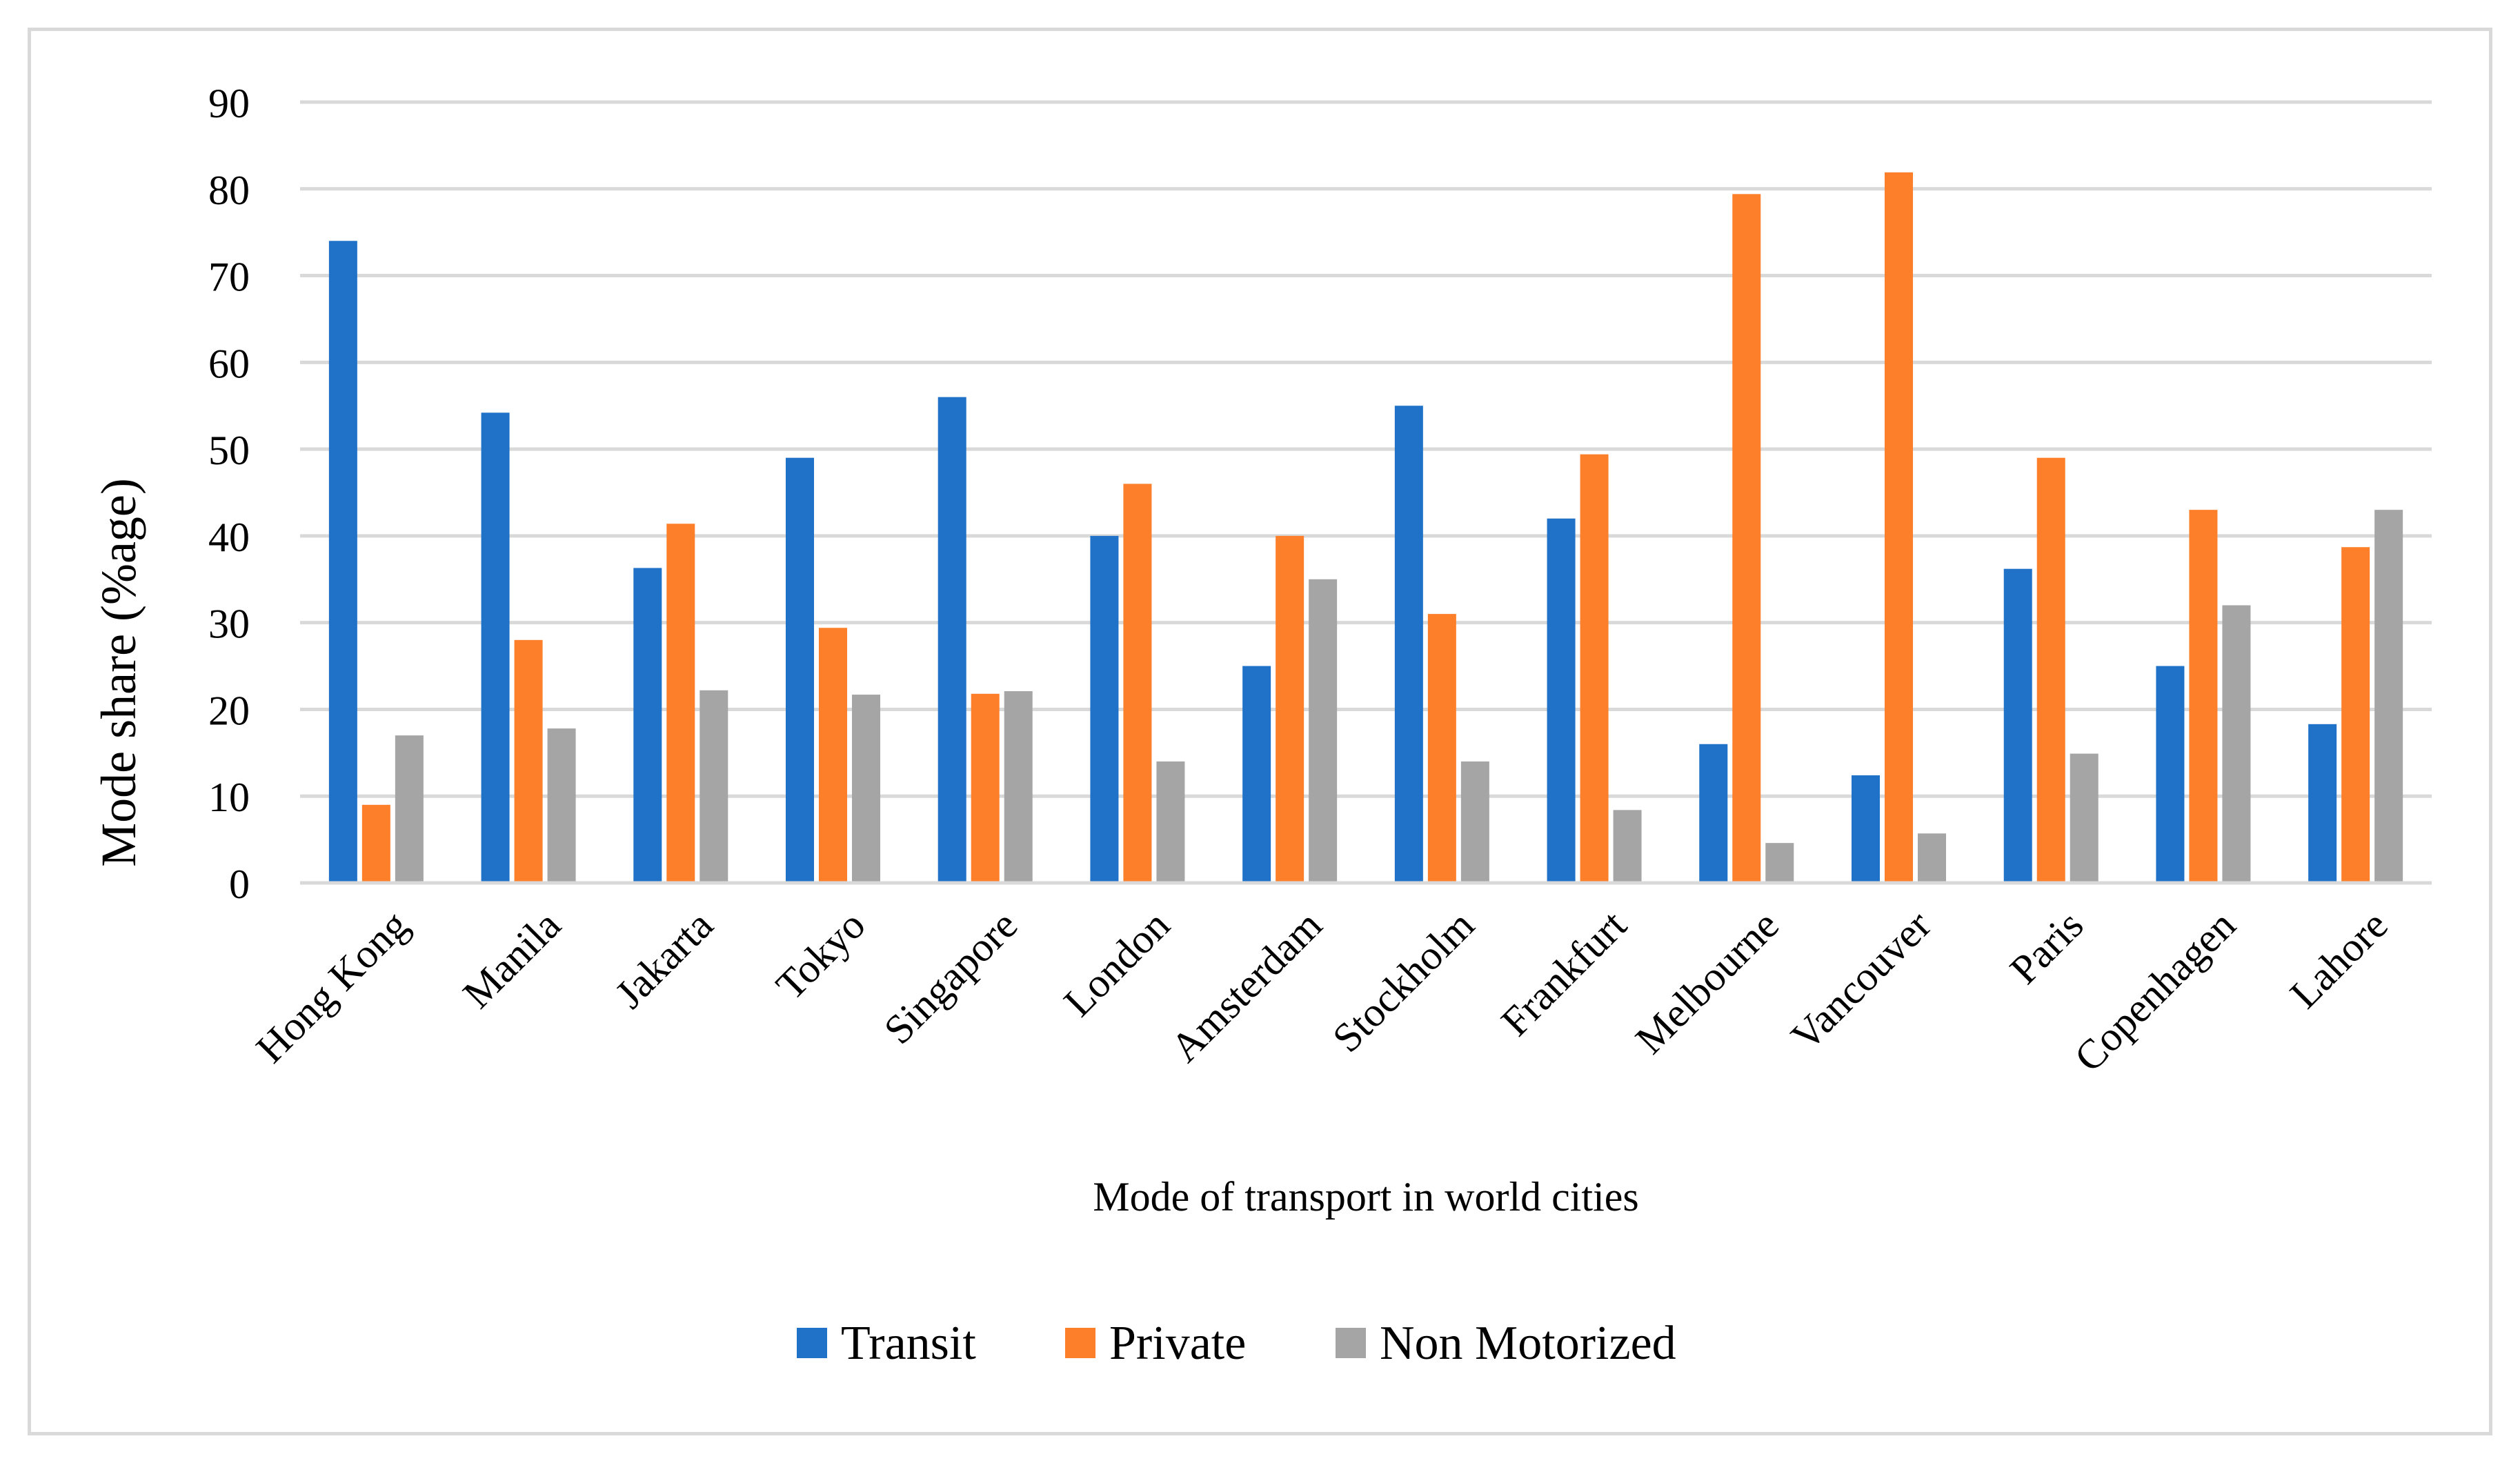 This screenshot has height=1463, width=2520. What do you see at coordinates (1116, 964) in the screenshot?
I see `x-tick-label: London` at bounding box center [1116, 964].